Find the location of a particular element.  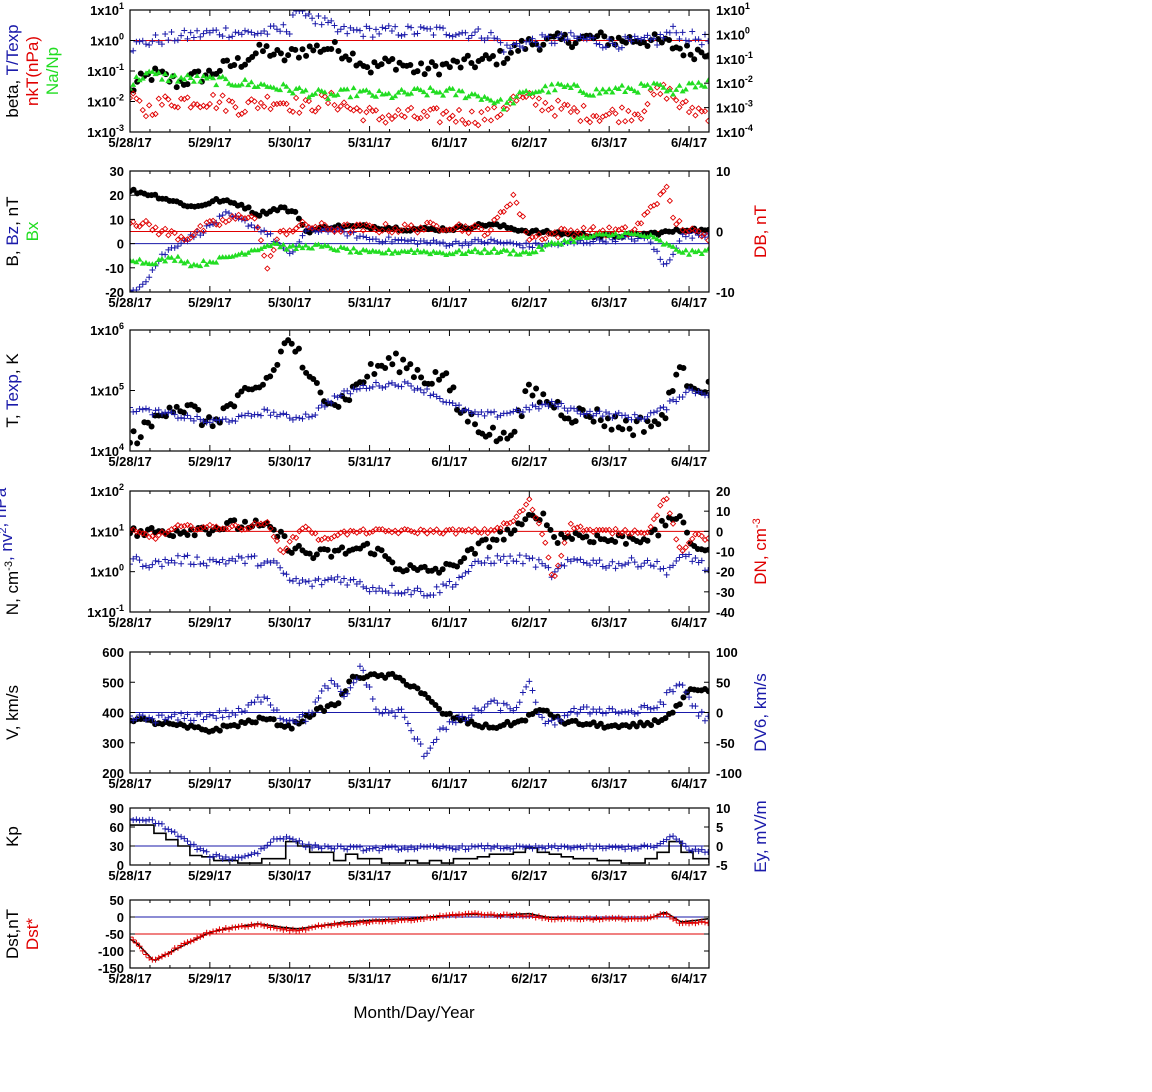

tick-label: 1x10⁴ is located at coordinates (107, 450).